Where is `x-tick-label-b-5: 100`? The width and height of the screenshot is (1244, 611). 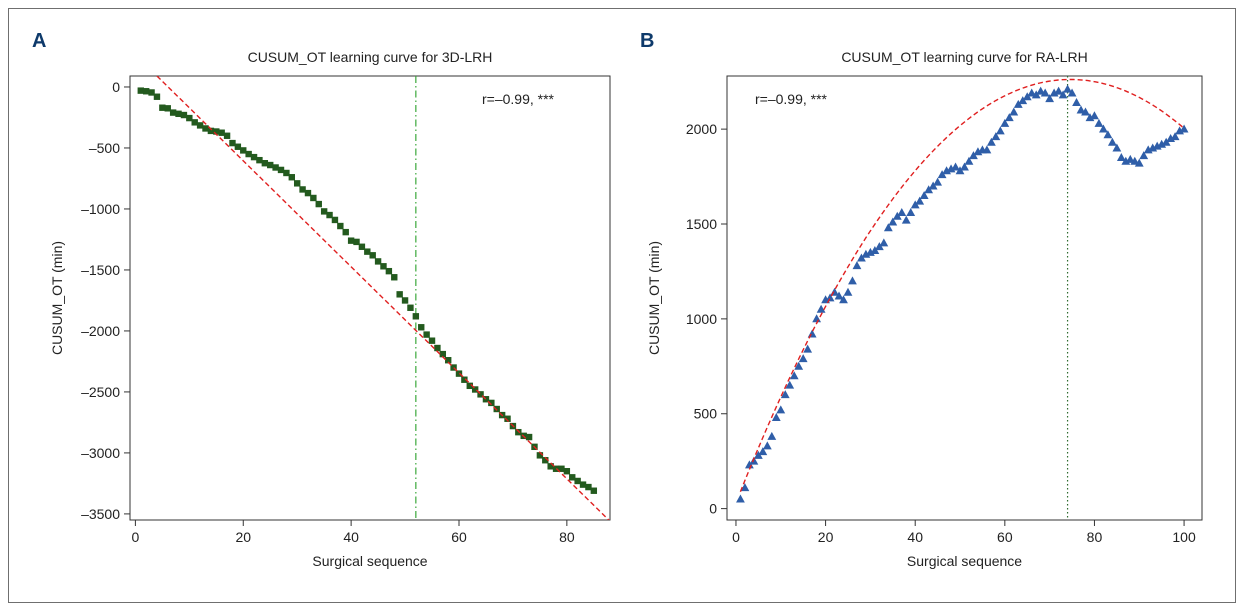
x-tick-label-b-5: 100 is located at coordinates (1184, 537).